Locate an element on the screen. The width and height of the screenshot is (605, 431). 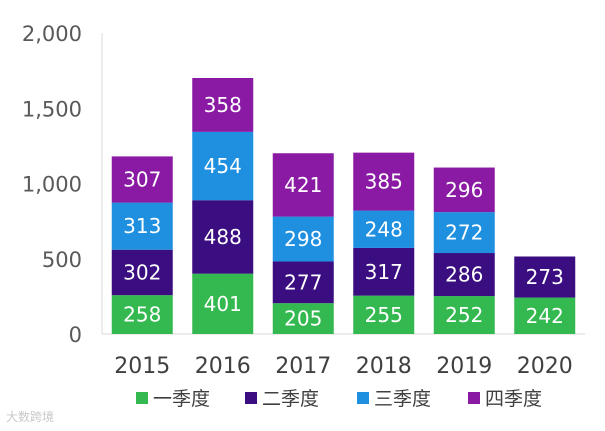
data-label: 272 is located at coordinates (464, 233).